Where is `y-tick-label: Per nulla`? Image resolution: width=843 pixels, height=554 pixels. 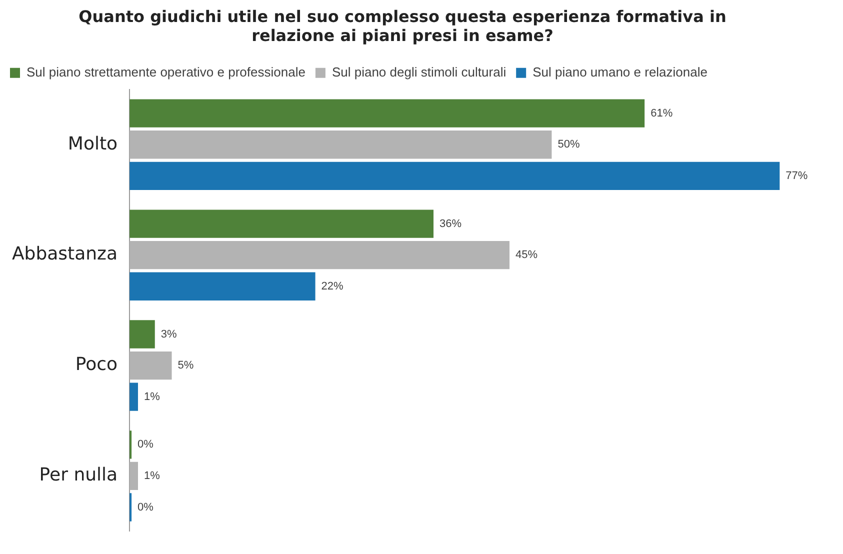
y-tick-label: Per nulla is located at coordinates (78, 475).